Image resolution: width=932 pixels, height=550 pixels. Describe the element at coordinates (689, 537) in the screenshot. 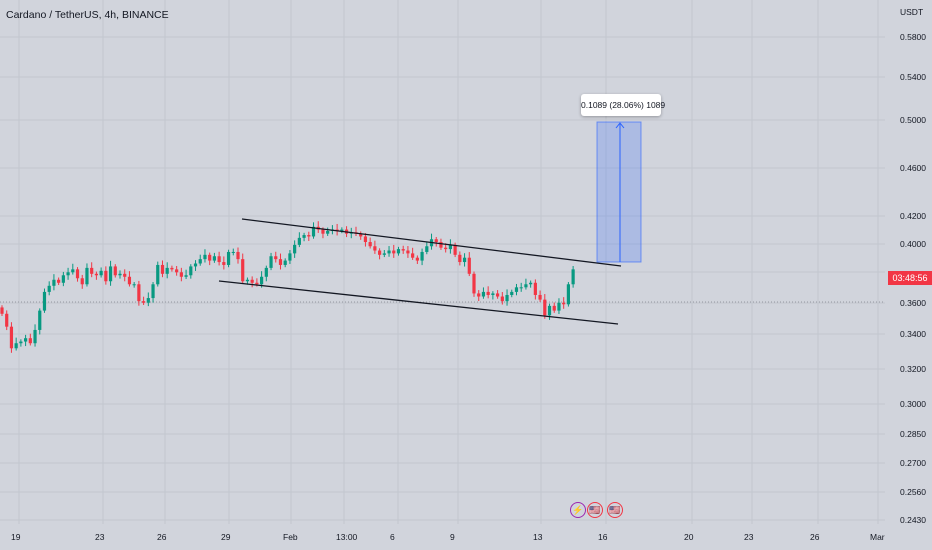

I see `time-tick-label: 20` at that location.